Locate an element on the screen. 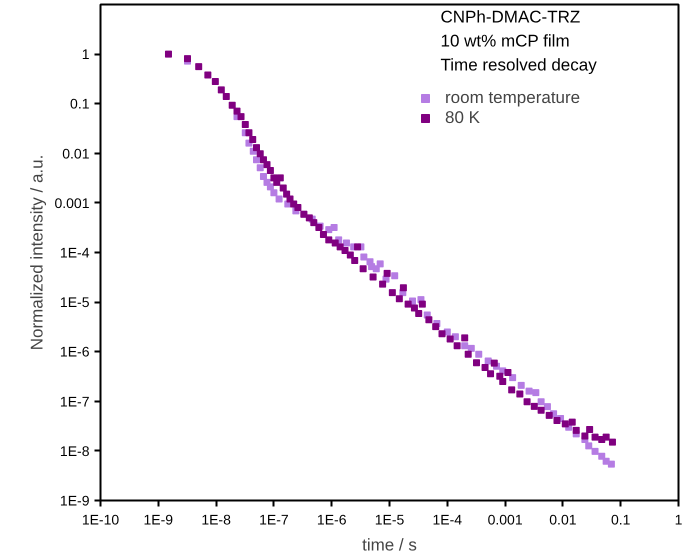 This screenshot has height=560, width=694. annotation: 10 wt% mCP film is located at coordinates (505, 41).